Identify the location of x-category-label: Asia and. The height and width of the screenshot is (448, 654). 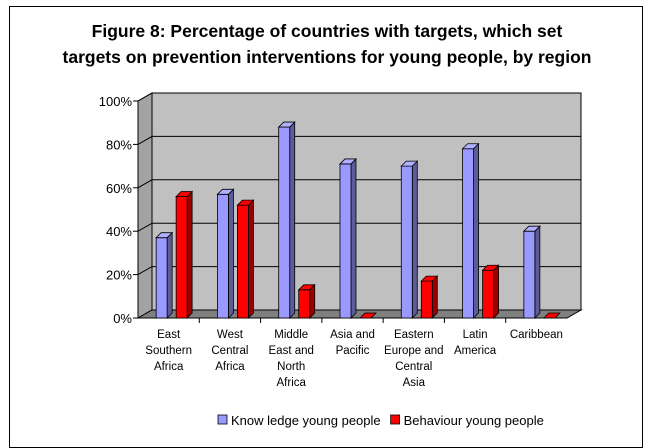
(352, 335).